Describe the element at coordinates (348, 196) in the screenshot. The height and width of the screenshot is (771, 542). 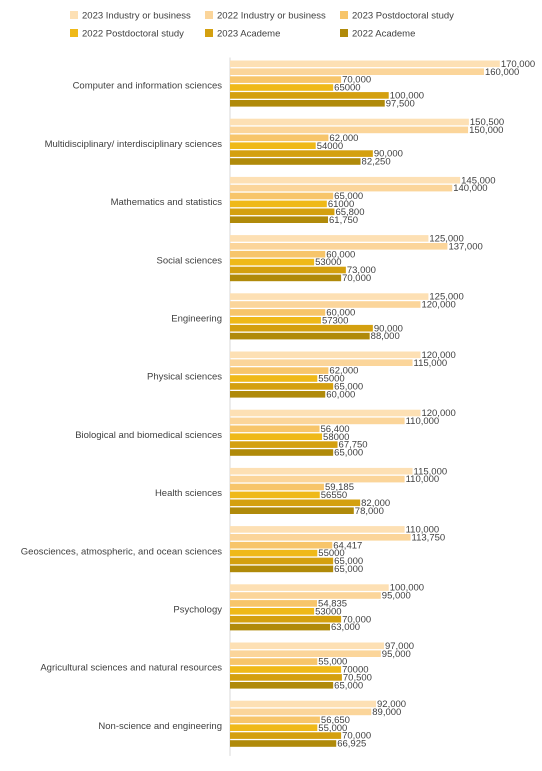
I see `value-label-mathematics-and-statistics-2023-postdoctoral-study: 65,000` at that location.